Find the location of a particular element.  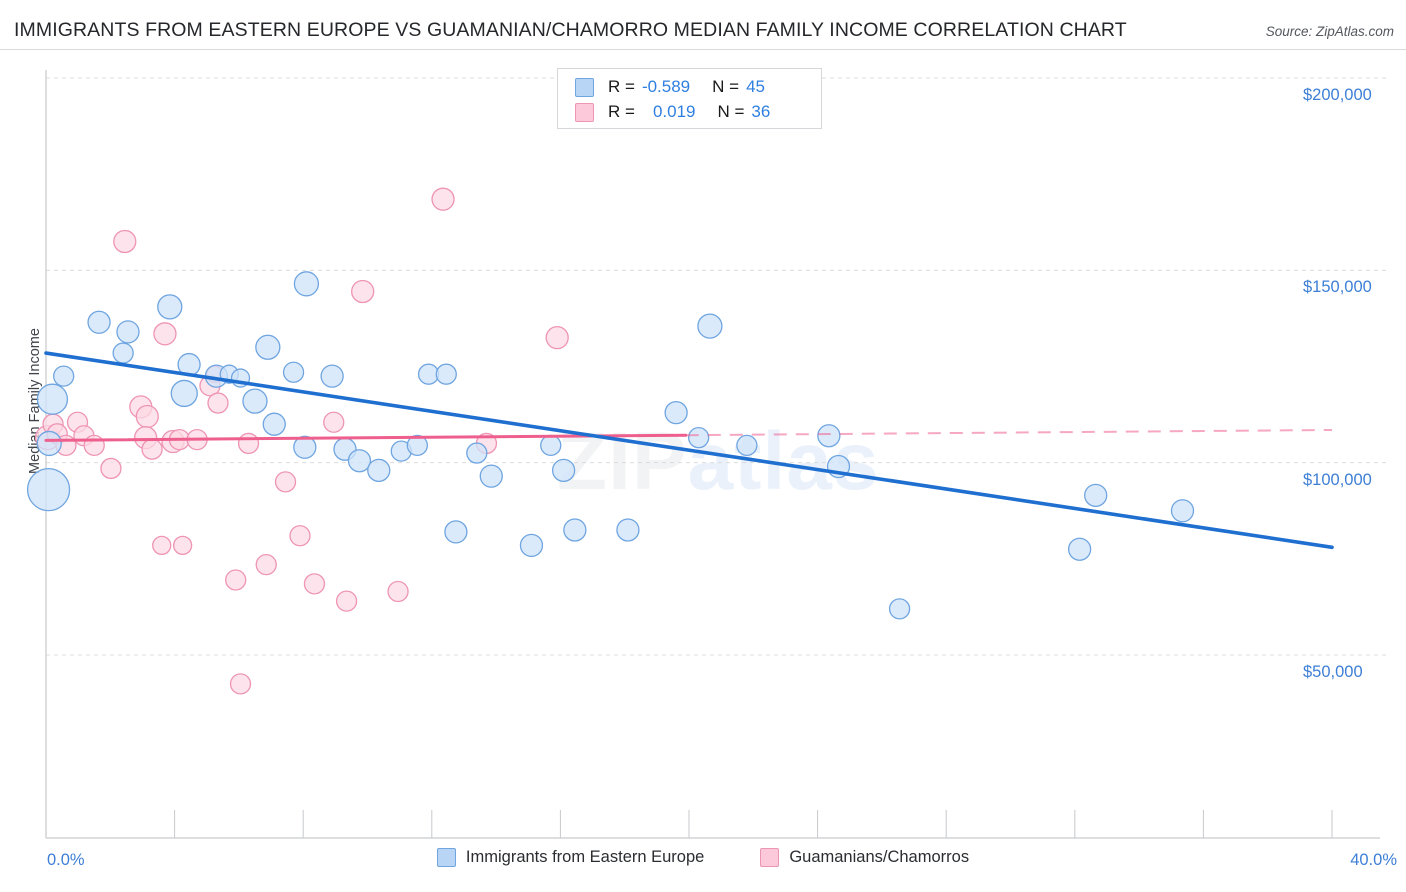

legend-color-blue-icon is located at coordinates (446, 857).